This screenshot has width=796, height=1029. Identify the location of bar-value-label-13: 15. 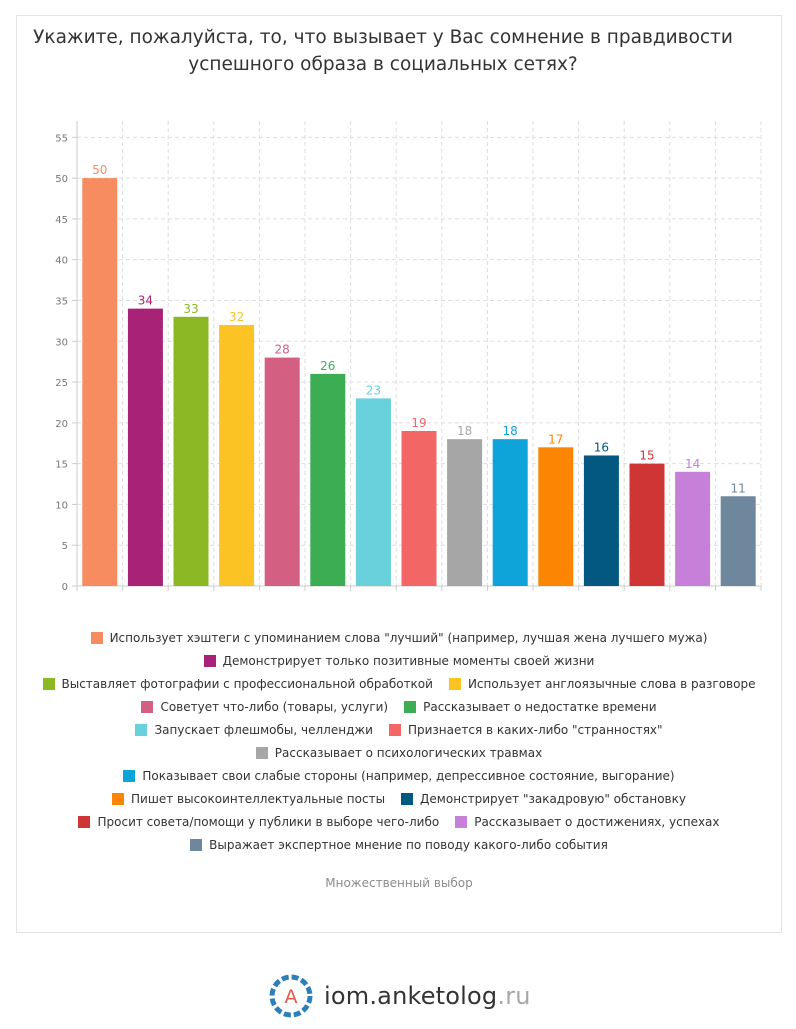
(646, 456).